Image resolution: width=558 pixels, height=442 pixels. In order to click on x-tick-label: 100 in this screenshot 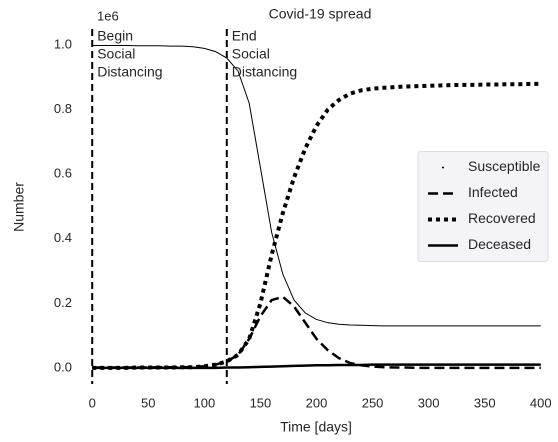, I will do `click(205, 402)`.